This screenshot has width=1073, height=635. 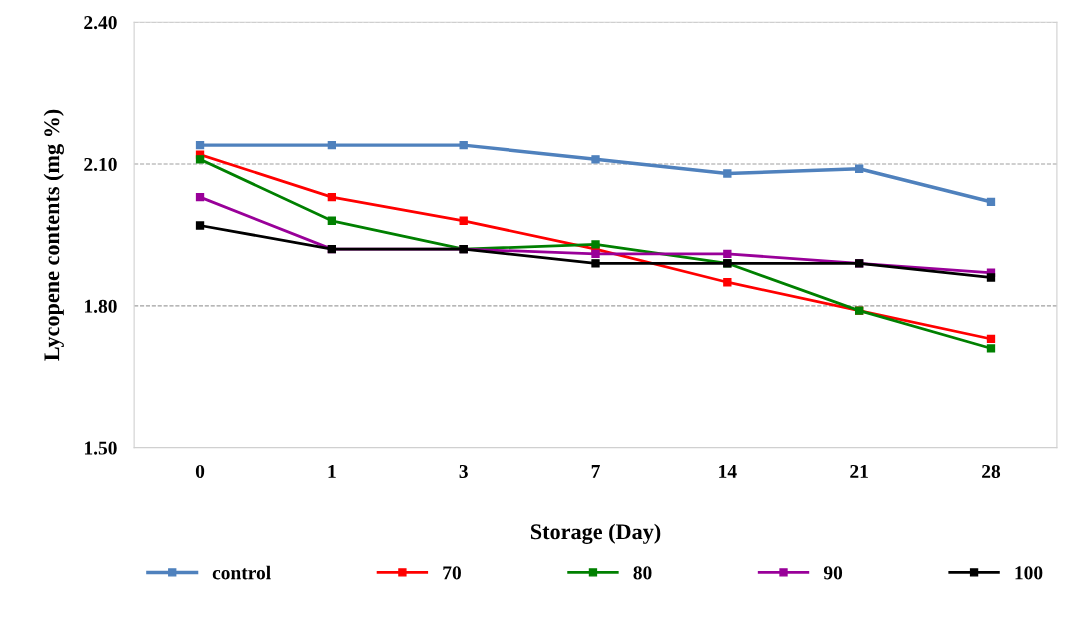 I want to click on x-tick-label: 7, so click(x=595, y=471).